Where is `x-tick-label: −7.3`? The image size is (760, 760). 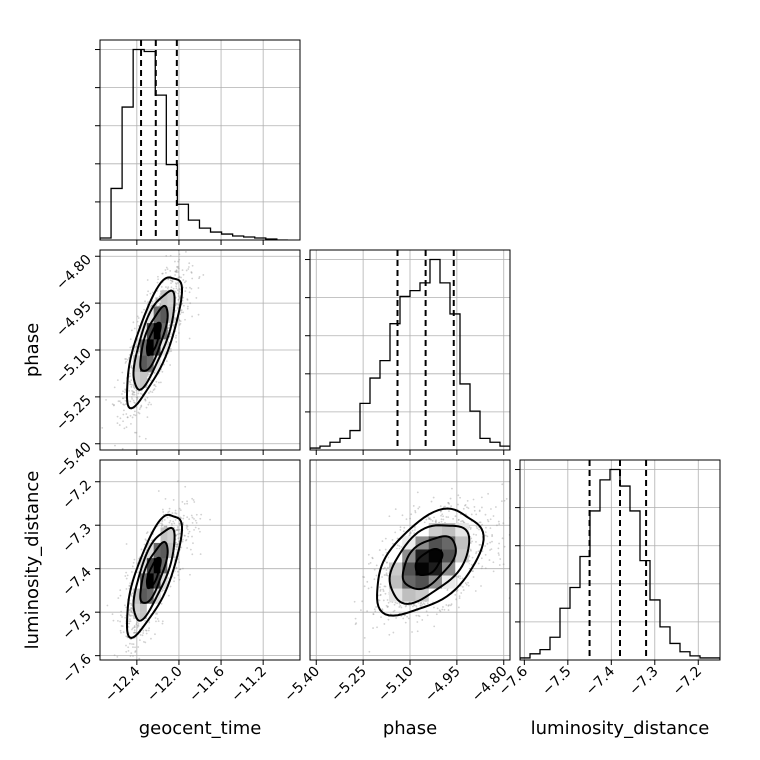
x-tick-label: −7.3 is located at coordinates (643, 681).